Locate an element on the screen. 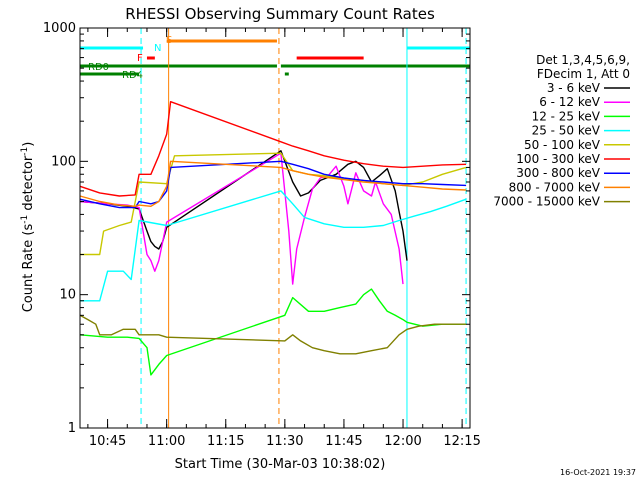  y-axis-label-mid: detector is located at coordinates (28, 185).